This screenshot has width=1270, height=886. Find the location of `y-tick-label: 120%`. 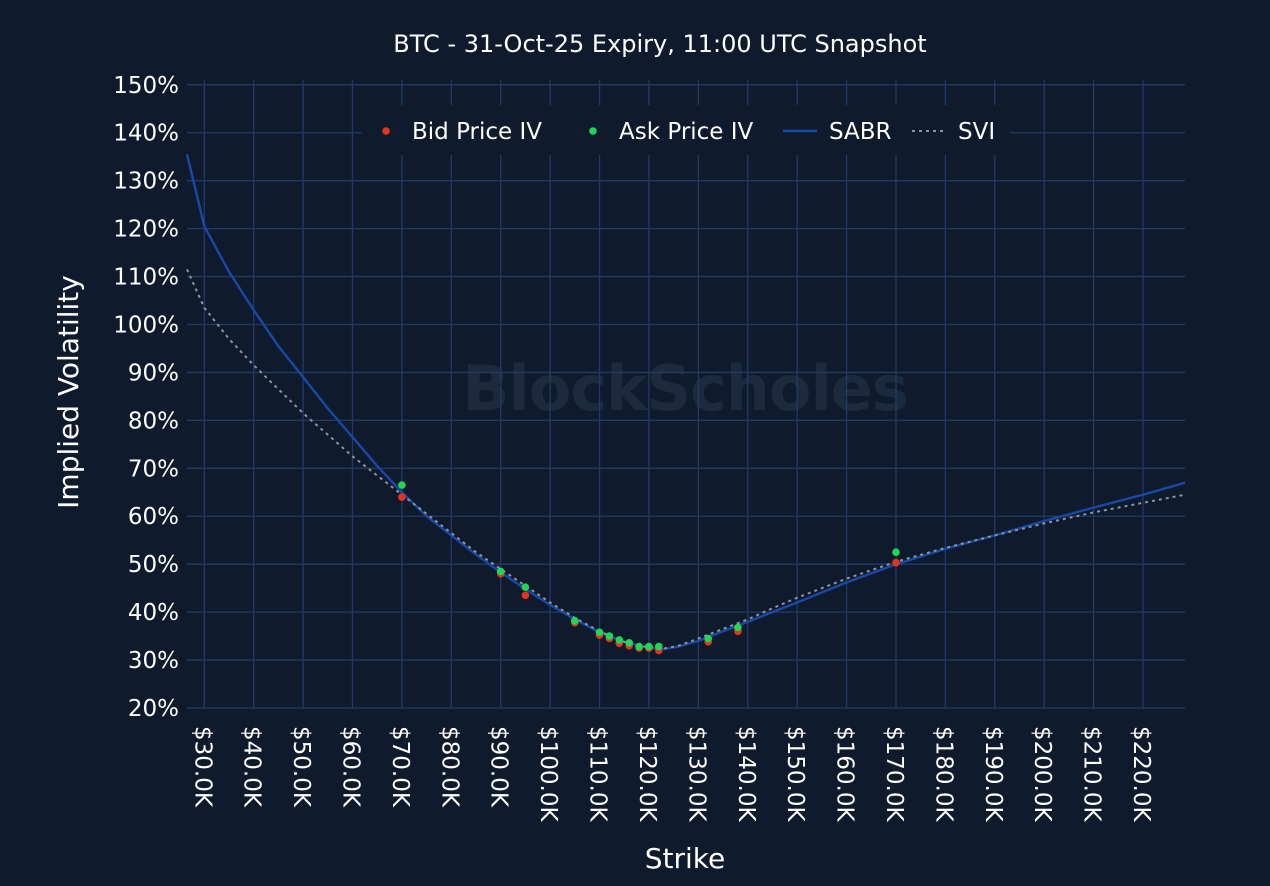

y-tick-label: 120% is located at coordinates (146, 230).